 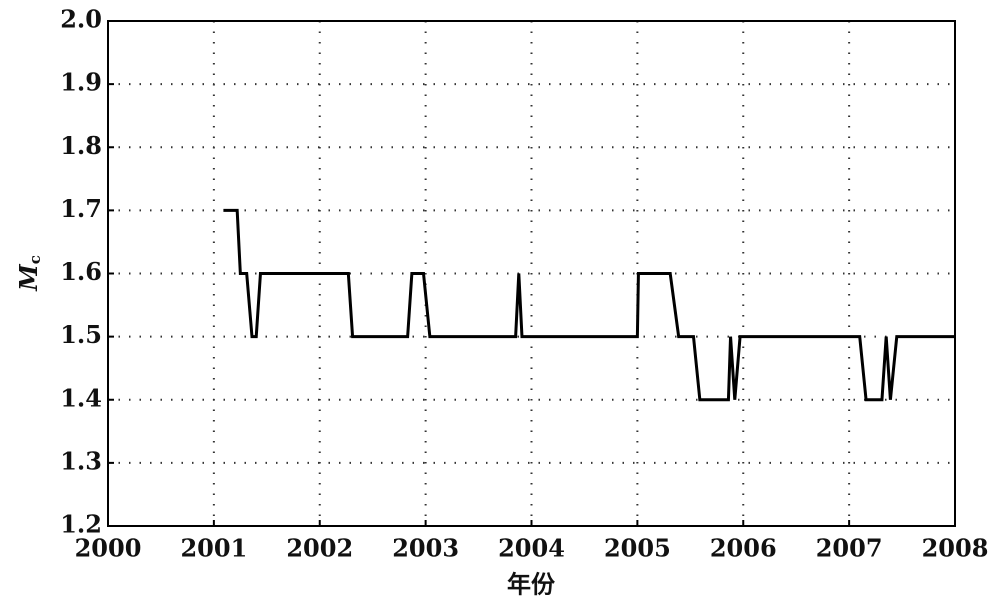 What do you see at coordinates (743, 548) in the screenshot?
I see `x-tick-label: 2006` at bounding box center [743, 548].